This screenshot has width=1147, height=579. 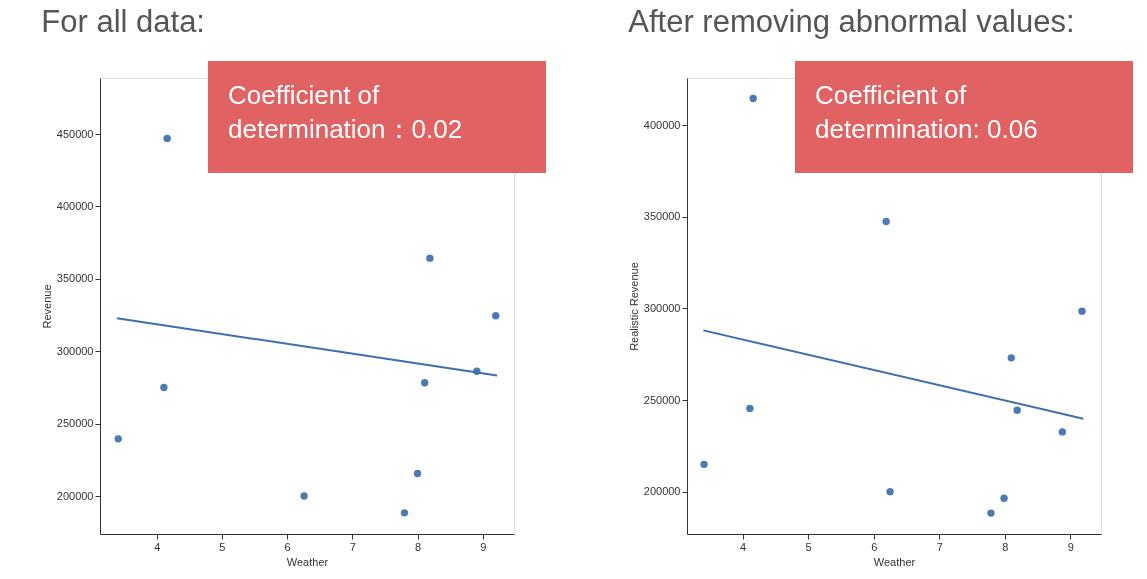 What do you see at coordinates (46, 306) in the screenshot?
I see `y-axis-title: Revenue` at bounding box center [46, 306].